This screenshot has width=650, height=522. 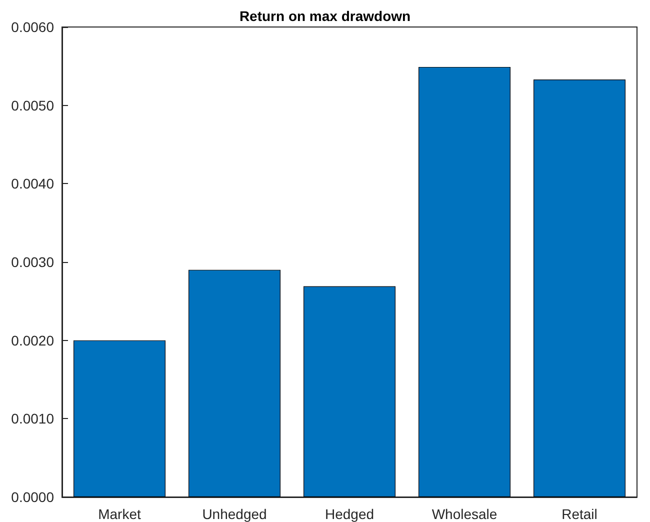 What do you see at coordinates (32, 184) in the screenshot?
I see `y-tick-label: 0.0040` at bounding box center [32, 184].